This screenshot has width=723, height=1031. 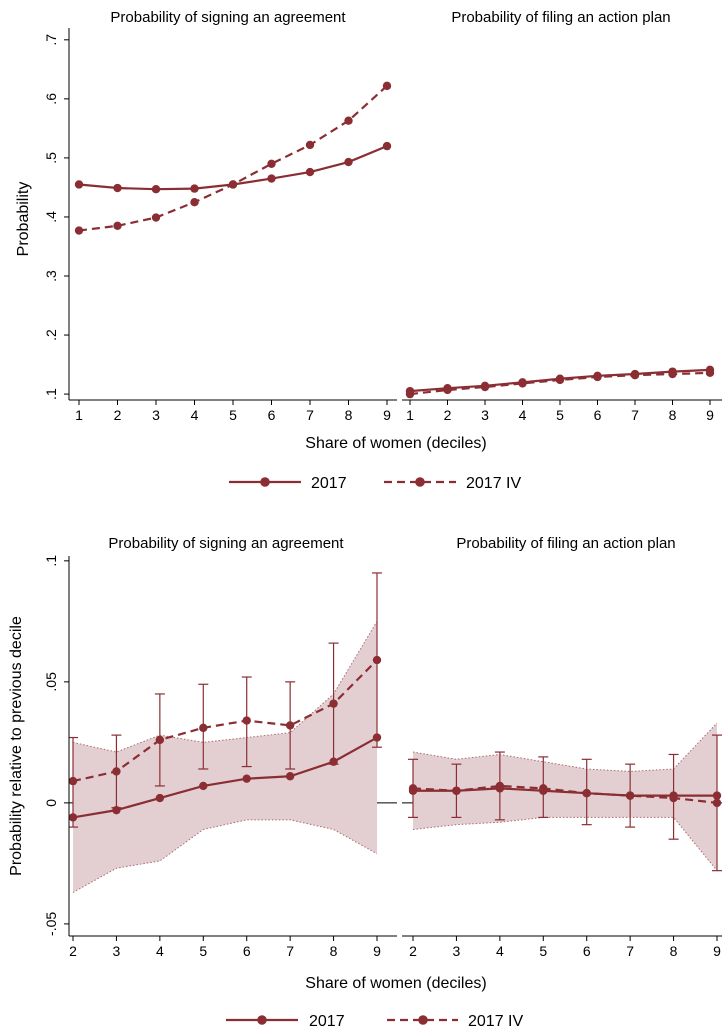 I want to click on y-axis-label: Probability, so click(x=23, y=219).